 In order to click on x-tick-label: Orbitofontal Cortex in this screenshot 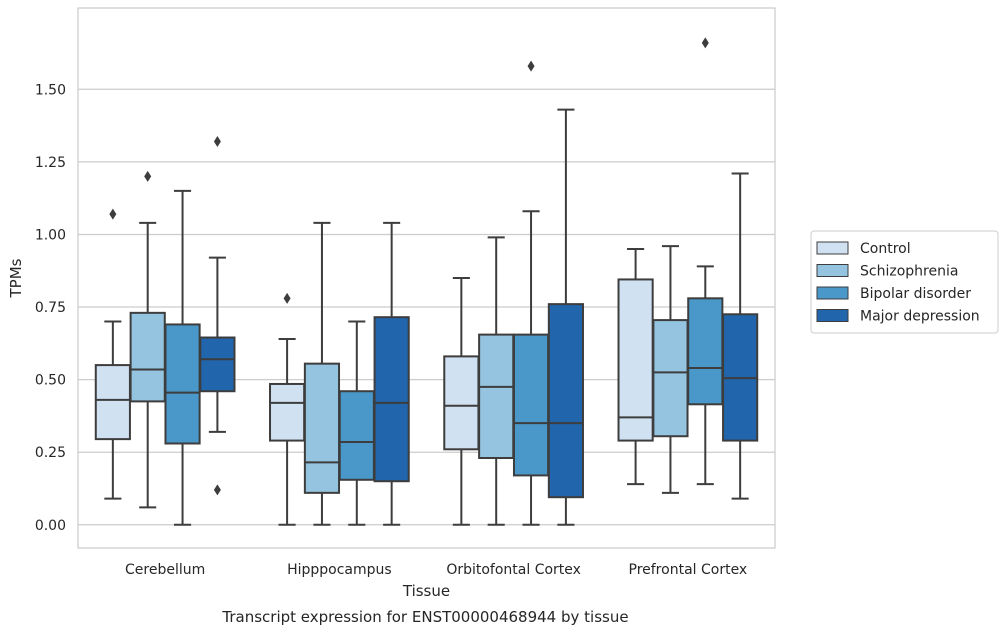, I will do `click(513, 570)`.